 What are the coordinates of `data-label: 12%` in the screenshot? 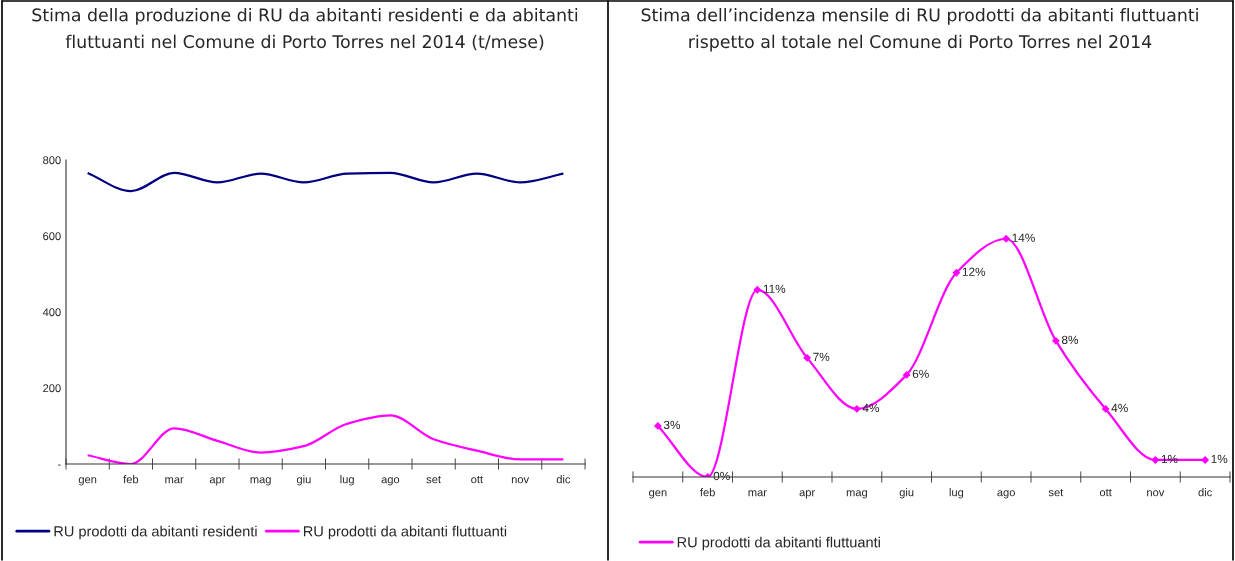 It's located at (974, 271).